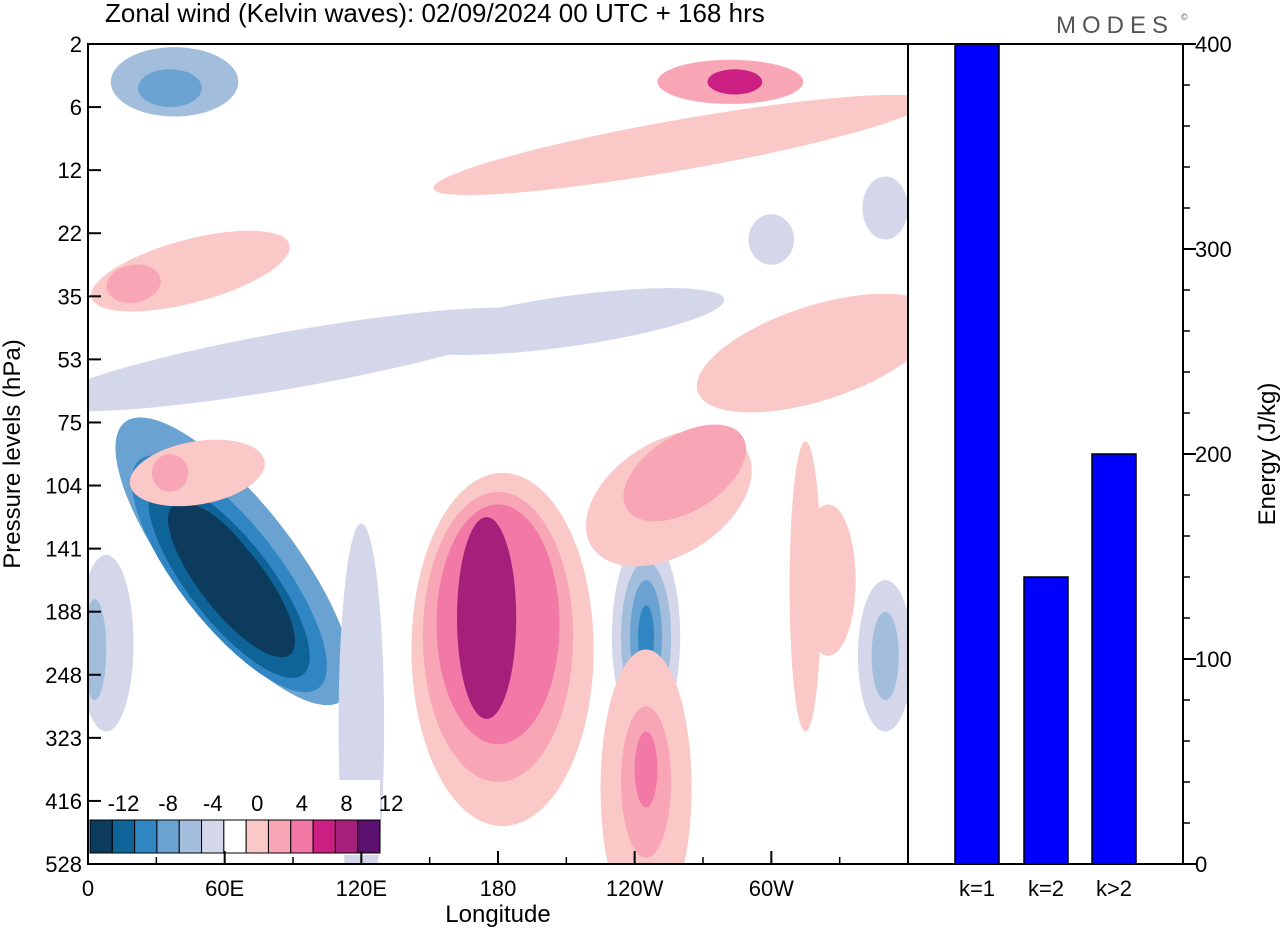 Image resolution: width=1280 pixels, height=930 pixels. Describe the element at coordinates (70, 233) in the screenshot. I see `y-tick-label: 22` at that location.